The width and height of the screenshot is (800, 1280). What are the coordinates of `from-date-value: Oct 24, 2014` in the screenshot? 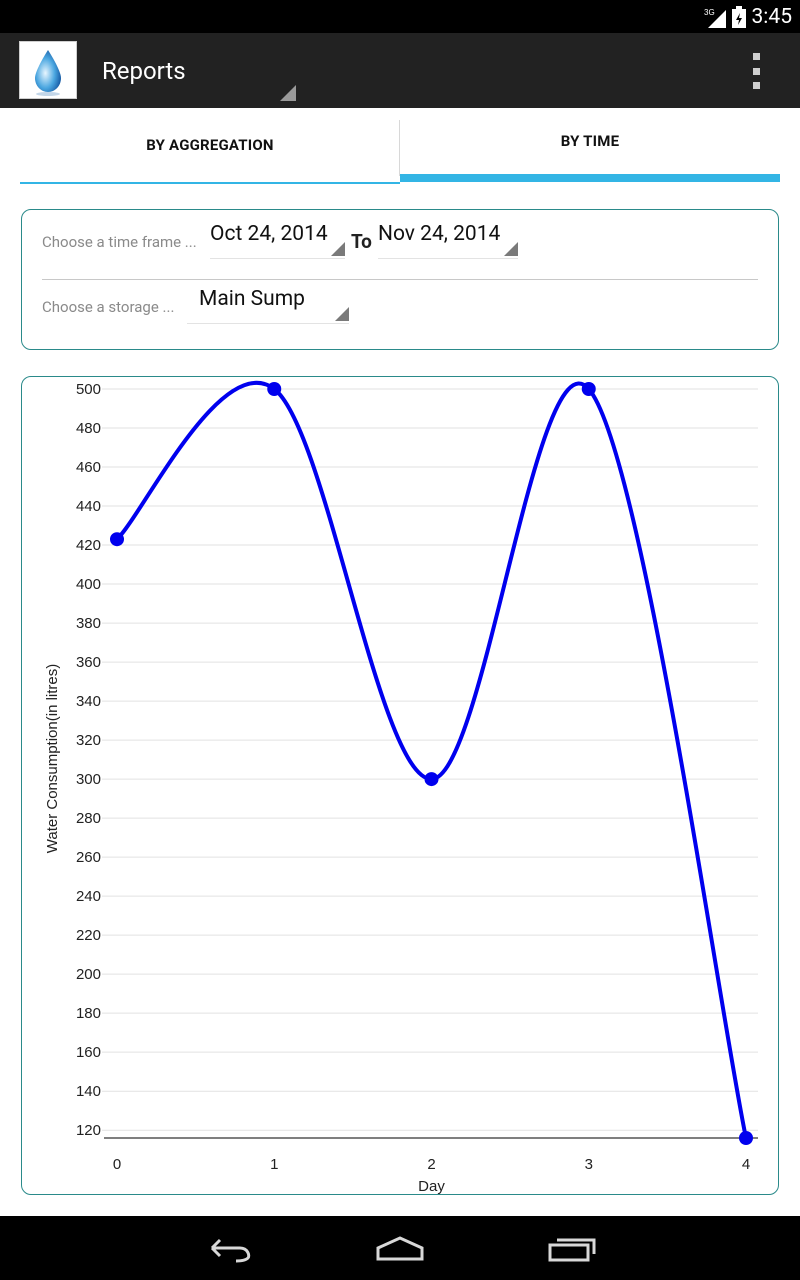 It's located at (269, 234).